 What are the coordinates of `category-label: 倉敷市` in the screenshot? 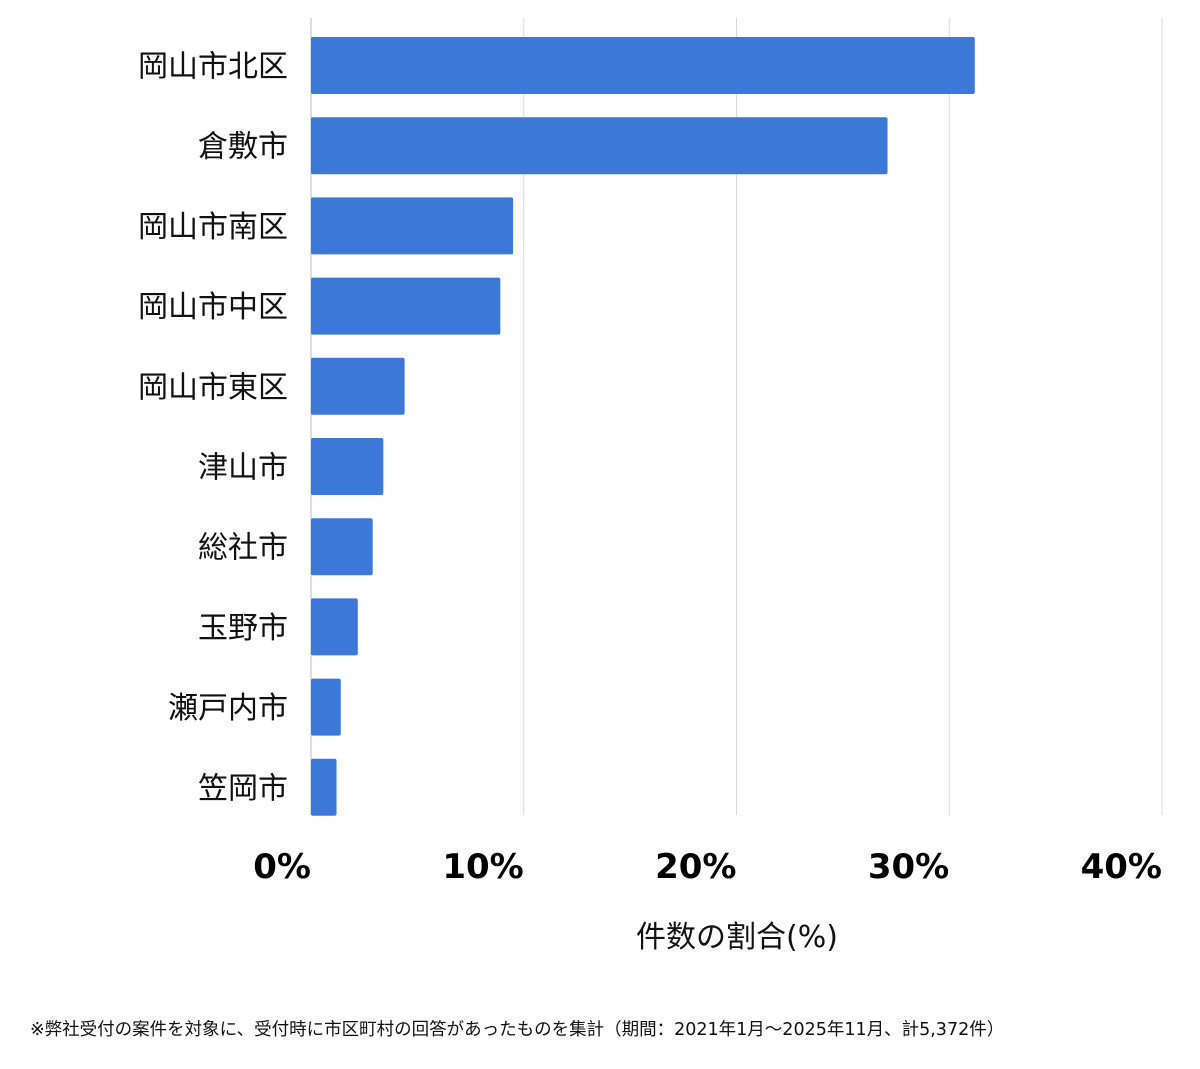 It's located at (243, 147).